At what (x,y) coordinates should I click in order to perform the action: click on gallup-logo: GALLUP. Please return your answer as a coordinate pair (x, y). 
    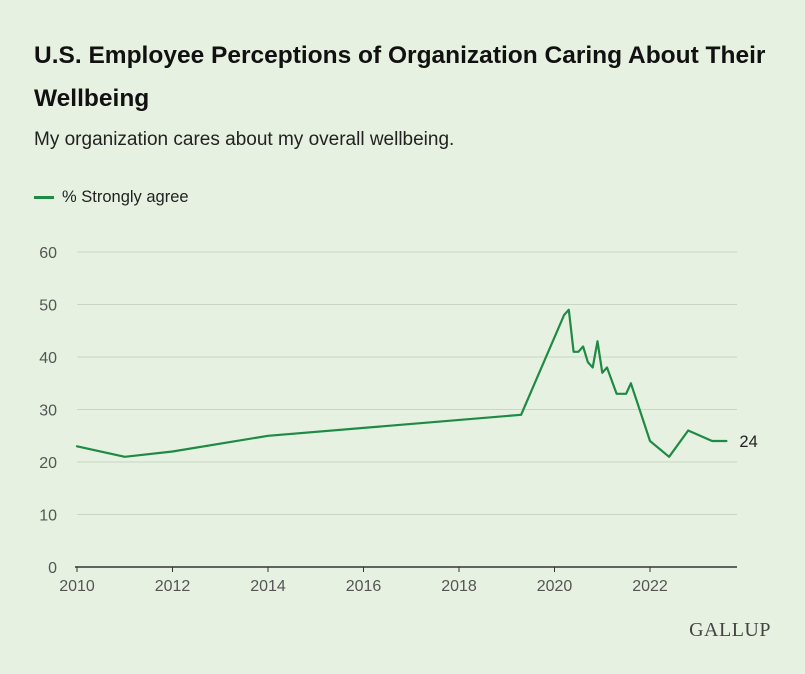
    Looking at the image, I should click on (730, 630).